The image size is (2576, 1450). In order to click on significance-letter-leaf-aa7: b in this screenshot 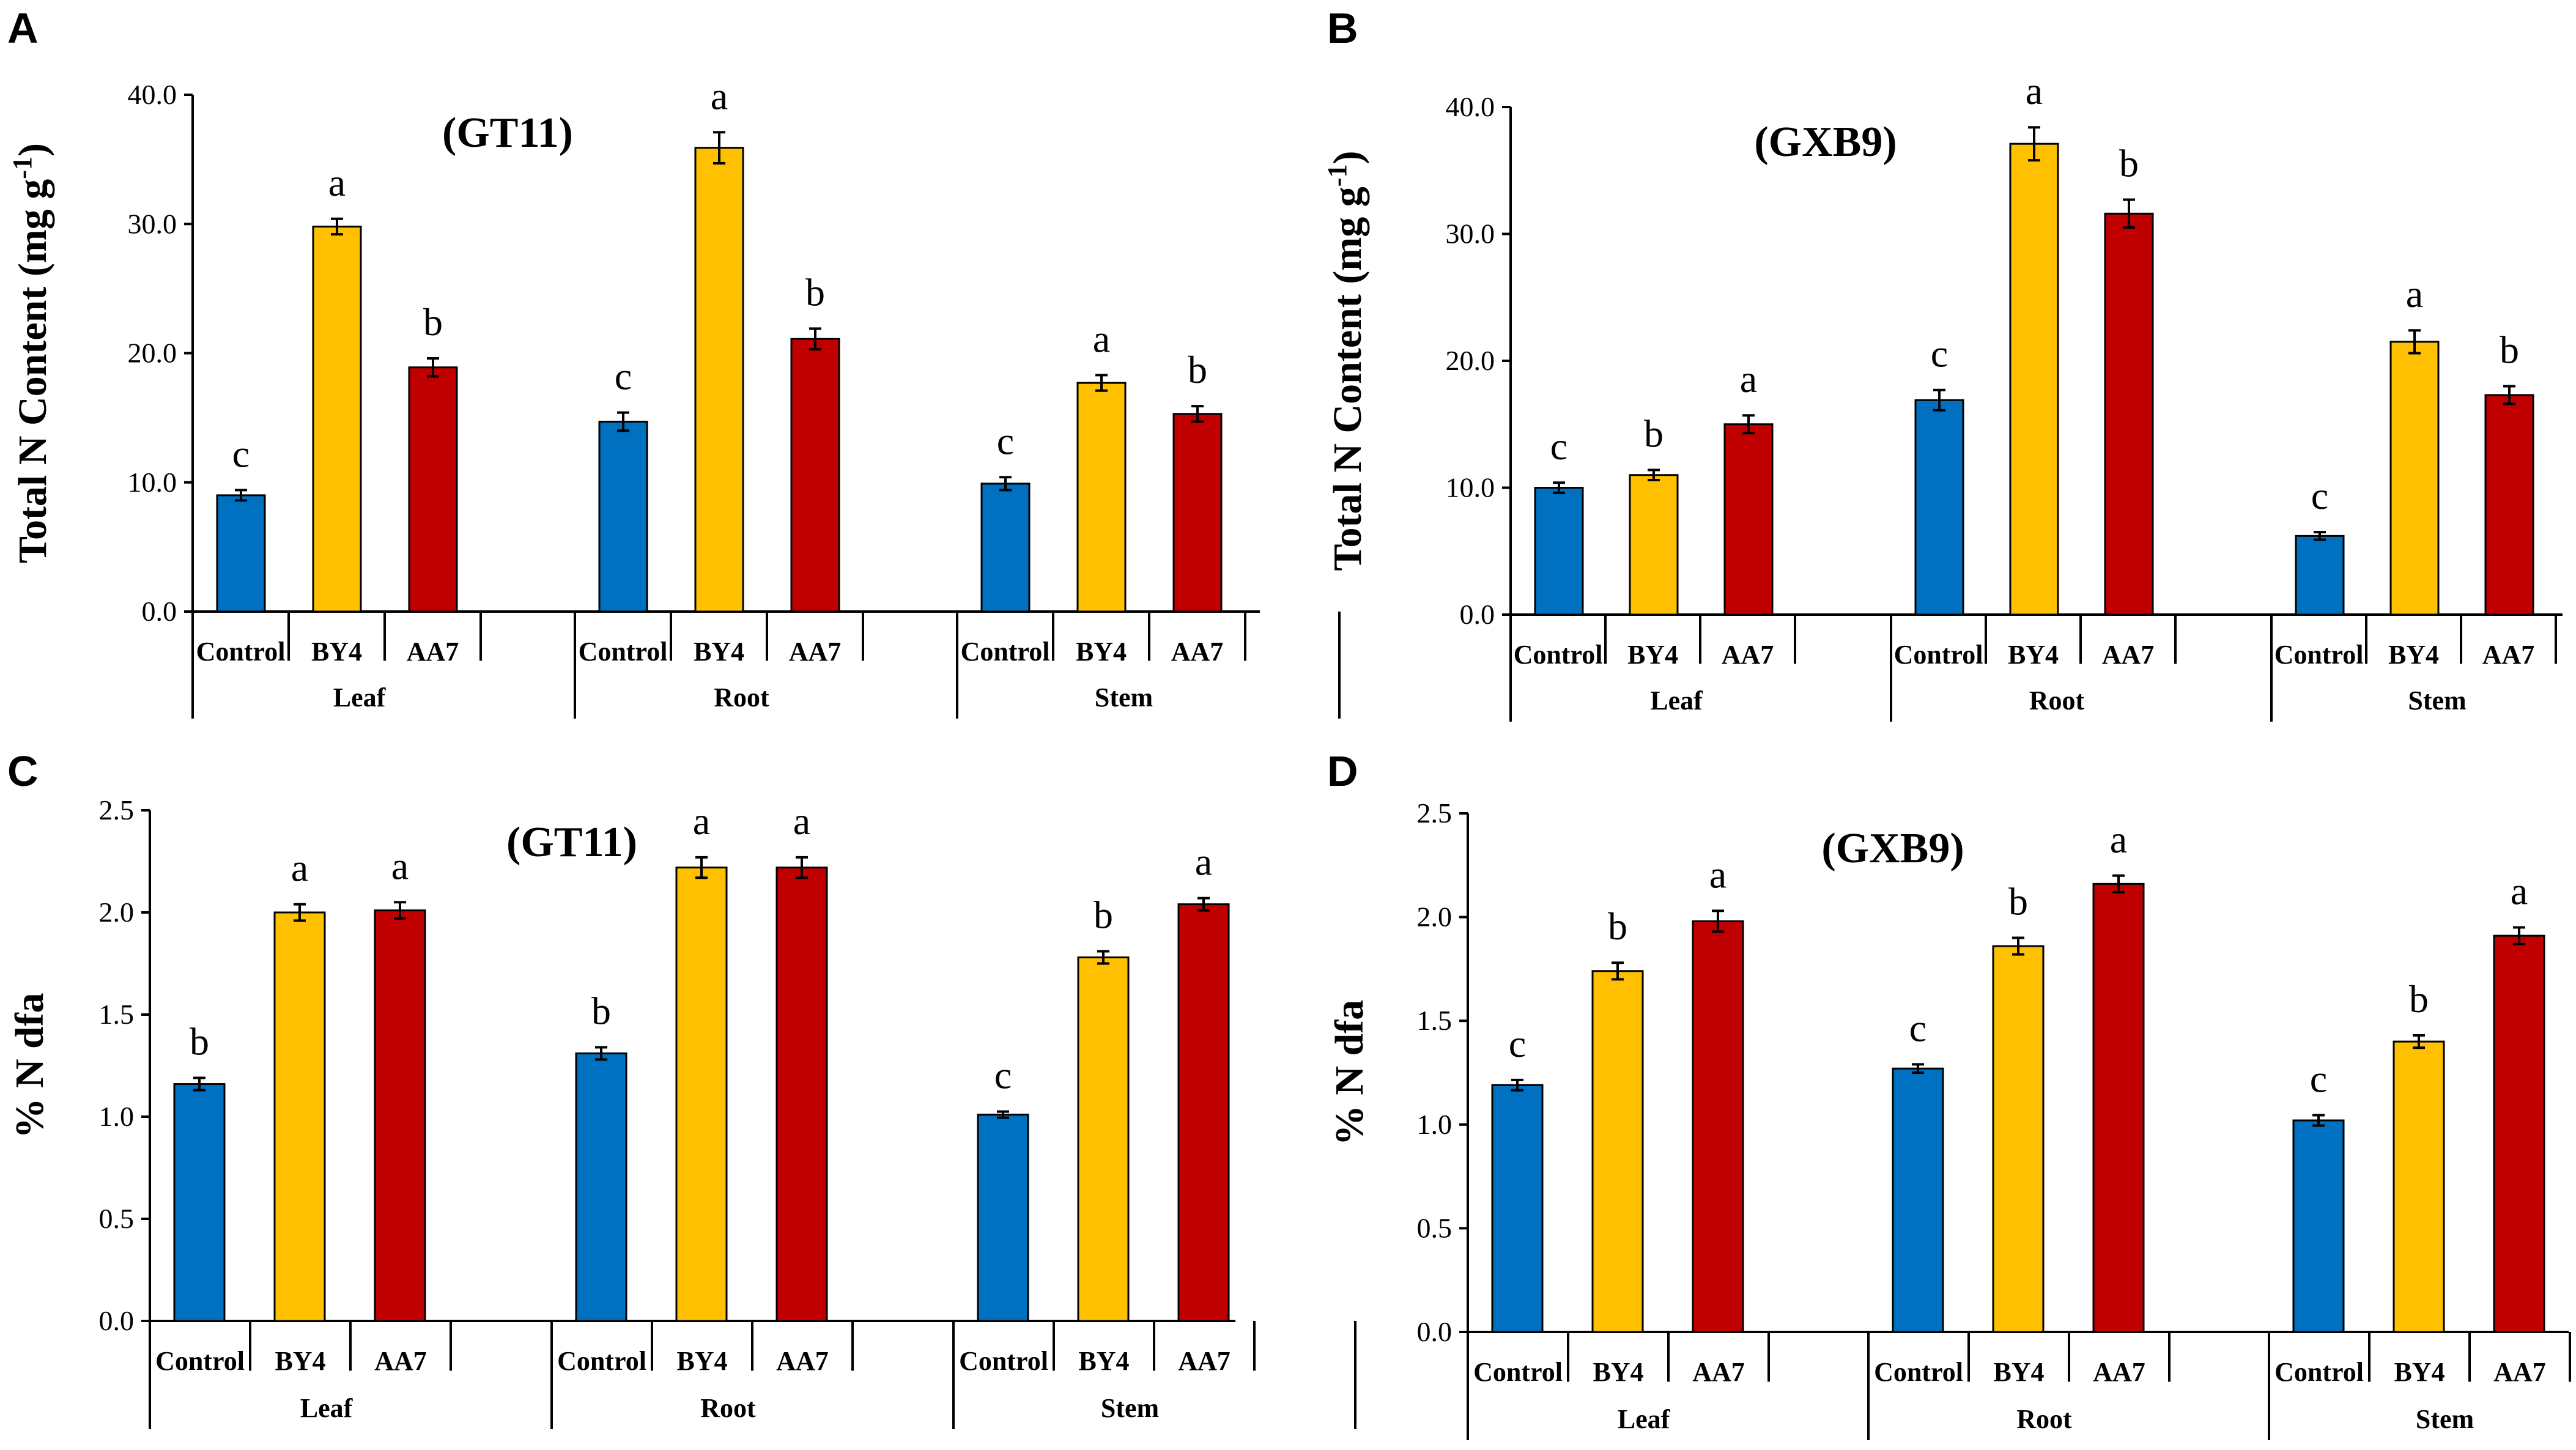, I will do `click(433, 322)`.